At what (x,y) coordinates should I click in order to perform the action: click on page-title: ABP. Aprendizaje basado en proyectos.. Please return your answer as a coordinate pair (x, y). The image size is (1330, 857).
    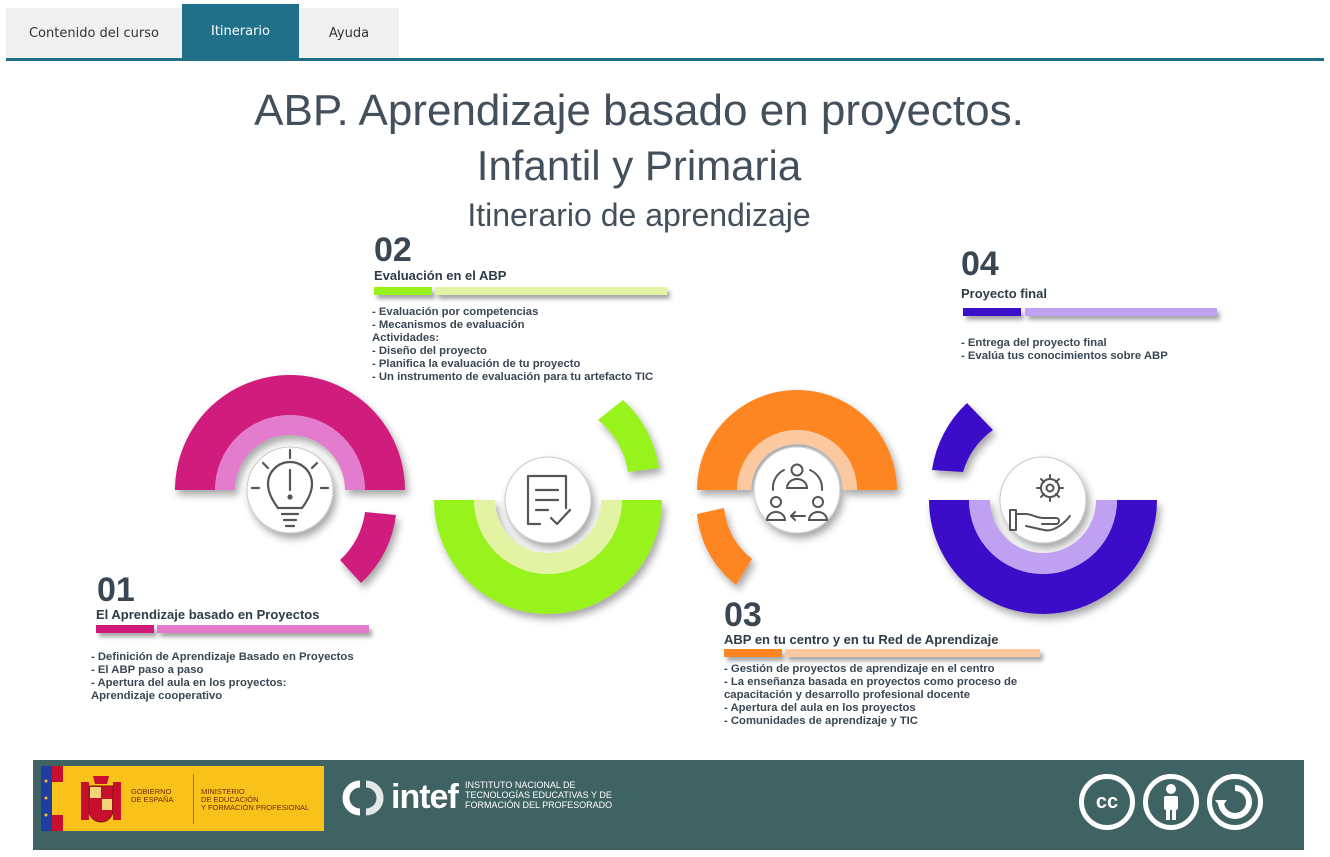
    Looking at the image, I should click on (639, 110).